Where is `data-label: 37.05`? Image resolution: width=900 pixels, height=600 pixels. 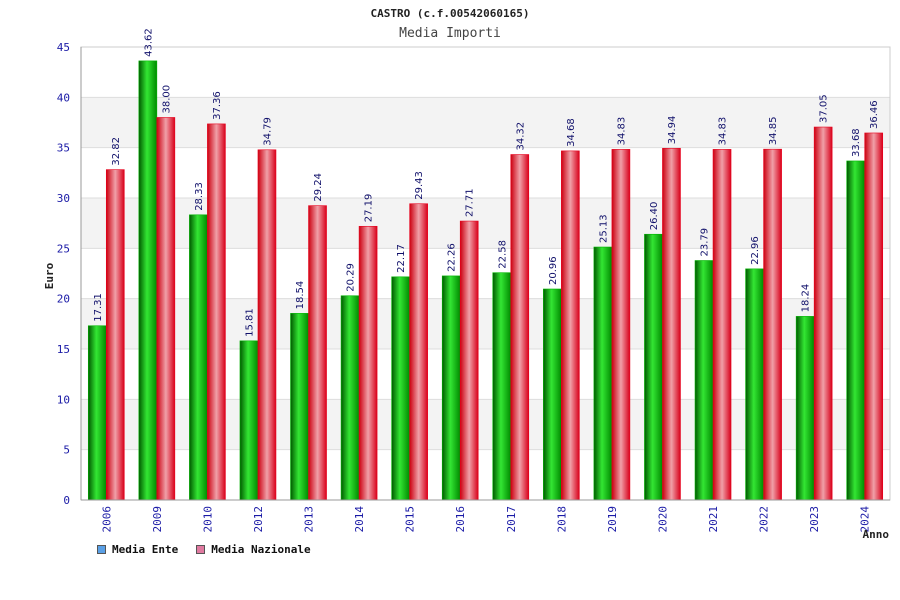
data-label: 37.05 is located at coordinates (824, 108).